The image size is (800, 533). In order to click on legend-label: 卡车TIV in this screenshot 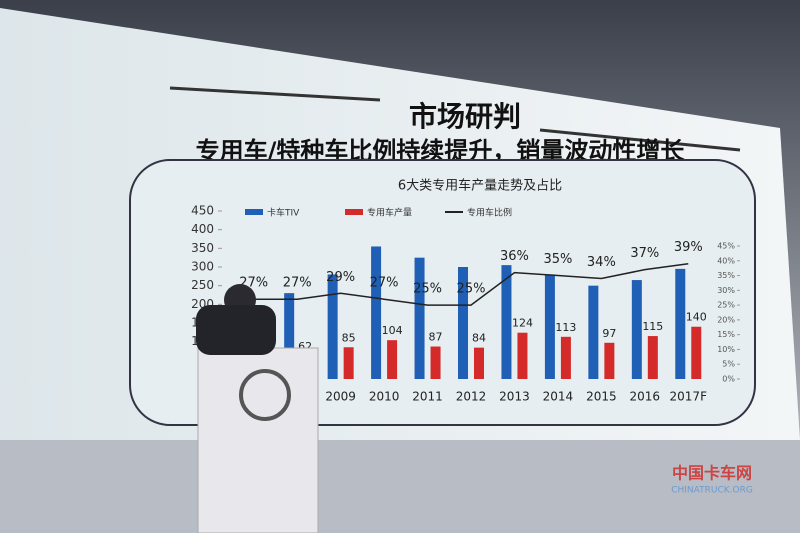, I will do `click(283, 213)`.